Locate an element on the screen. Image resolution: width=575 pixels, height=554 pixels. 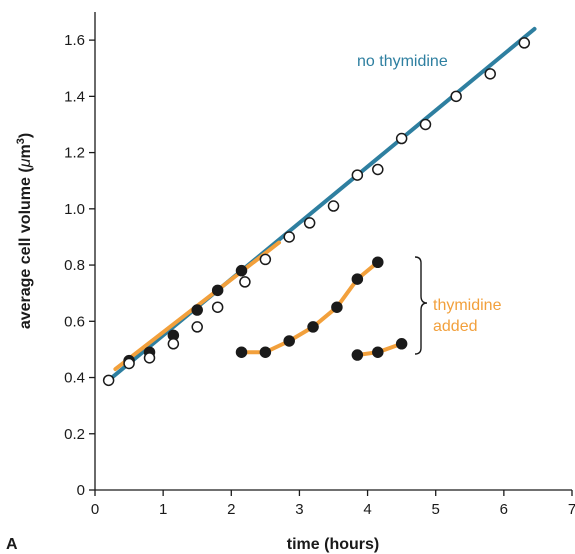
x-axis-title: time (hours) is located at coordinates (333, 544).